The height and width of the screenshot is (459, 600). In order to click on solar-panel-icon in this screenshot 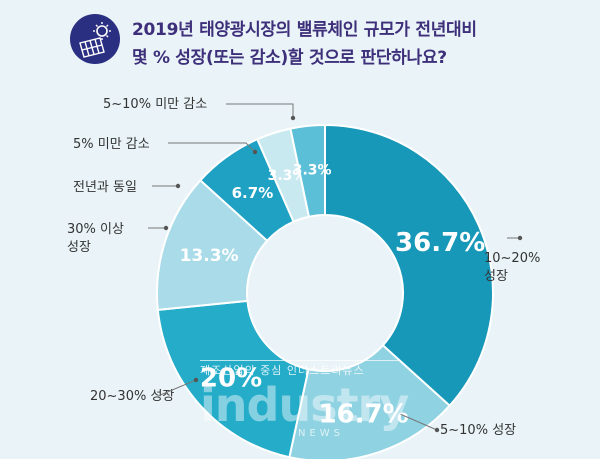, I will do `click(95, 39)`.